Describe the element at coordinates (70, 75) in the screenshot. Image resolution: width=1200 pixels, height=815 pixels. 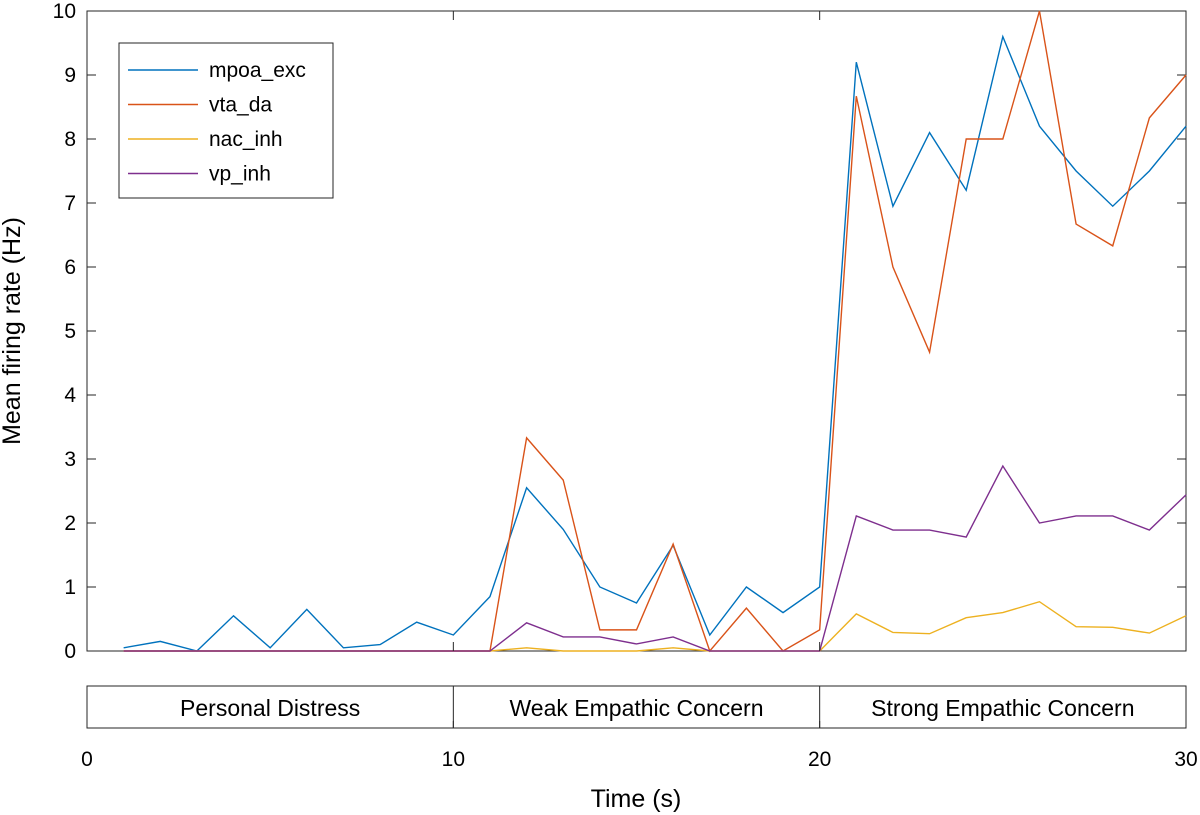
I see `y-tick-label: 9` at that location.